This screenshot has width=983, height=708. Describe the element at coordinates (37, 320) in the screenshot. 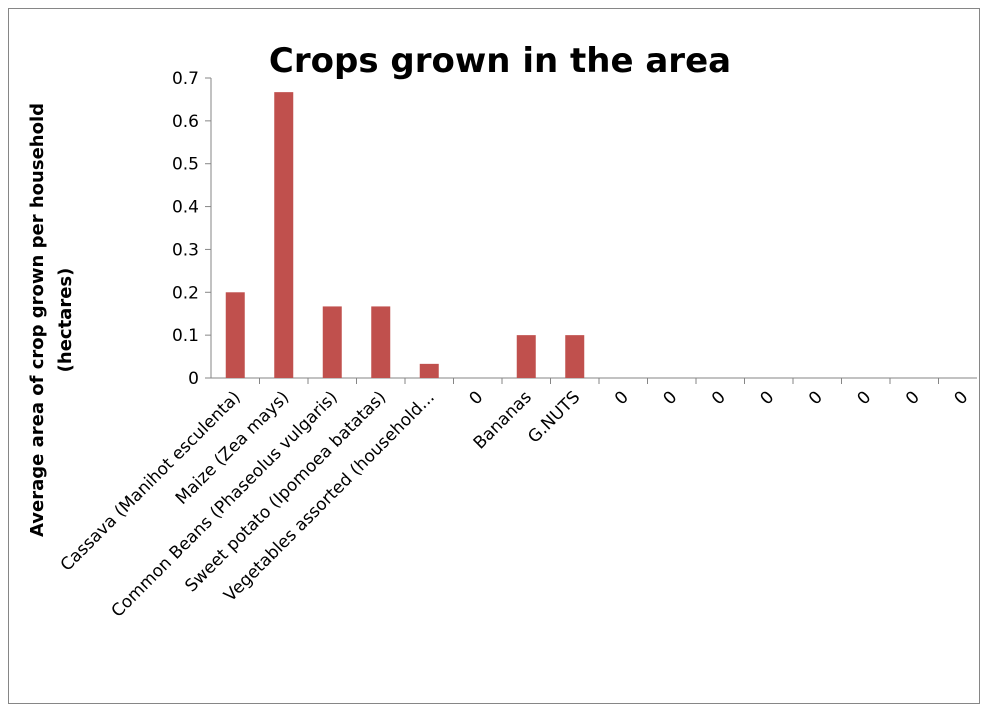

I see `y-axis-title-line-1: Average area of crop grown per household` at that location.